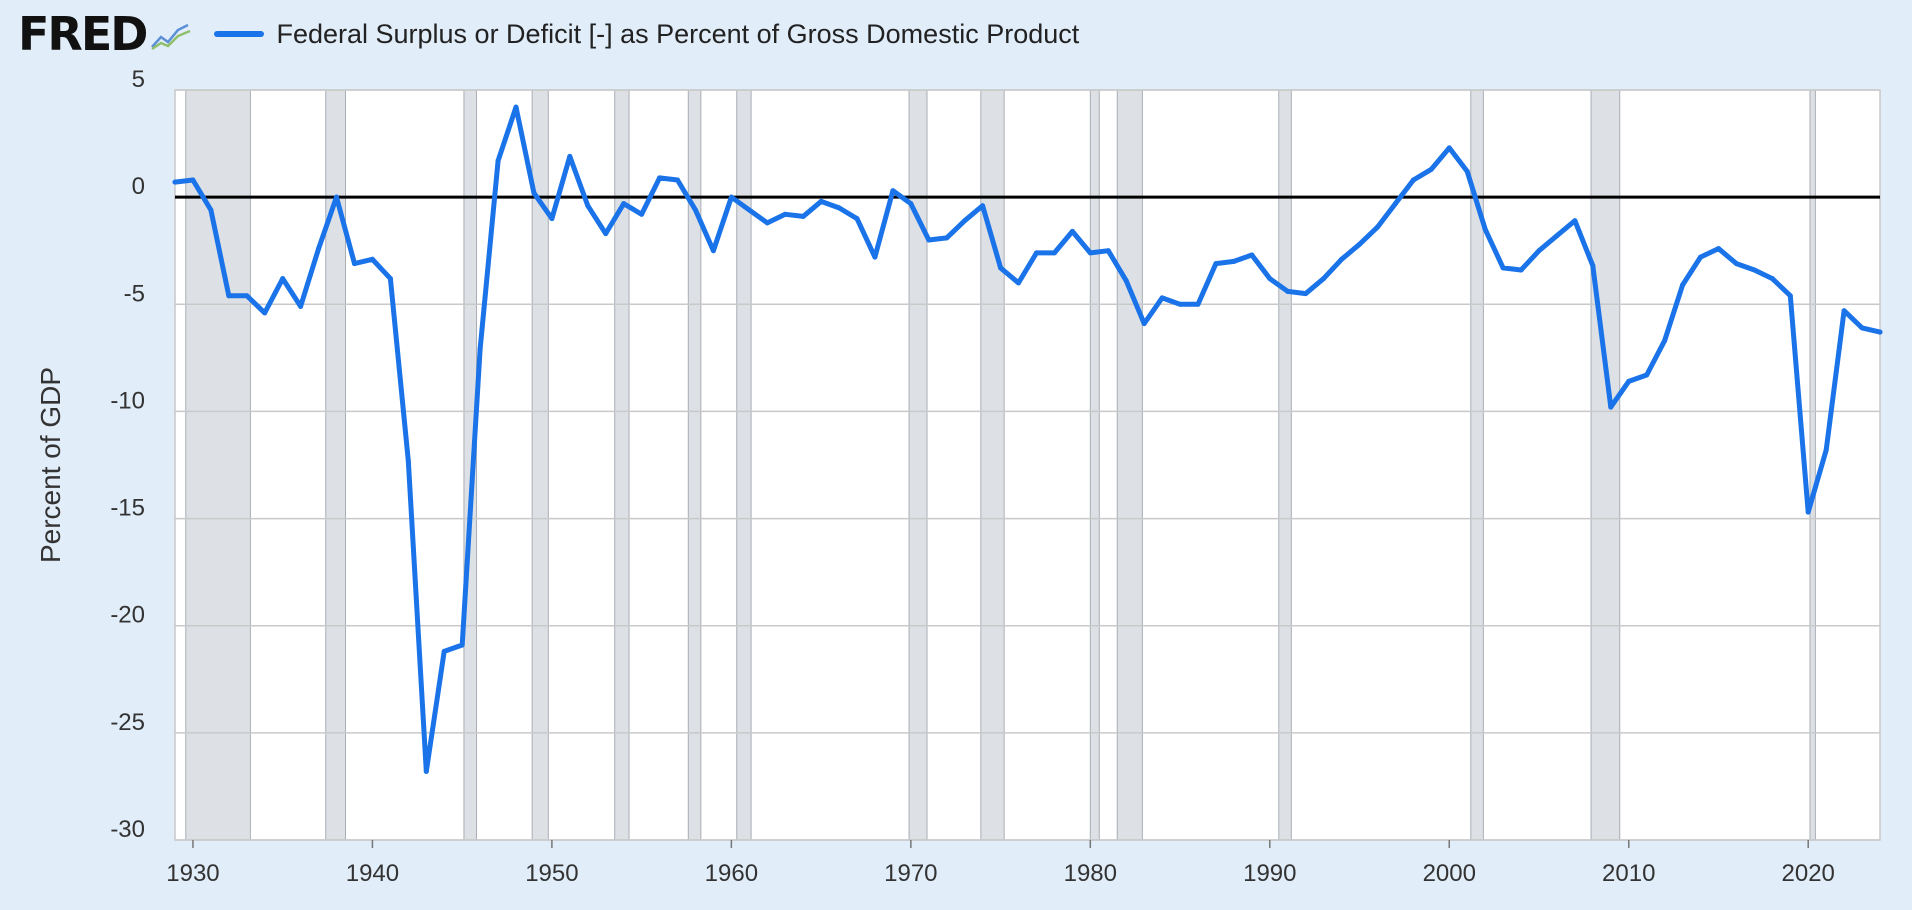 This screenshot has height=910, width=1912. Describe the element at coordinates (910, 873) in the screenshot. I see `x-tick-label: 1970` at that location.